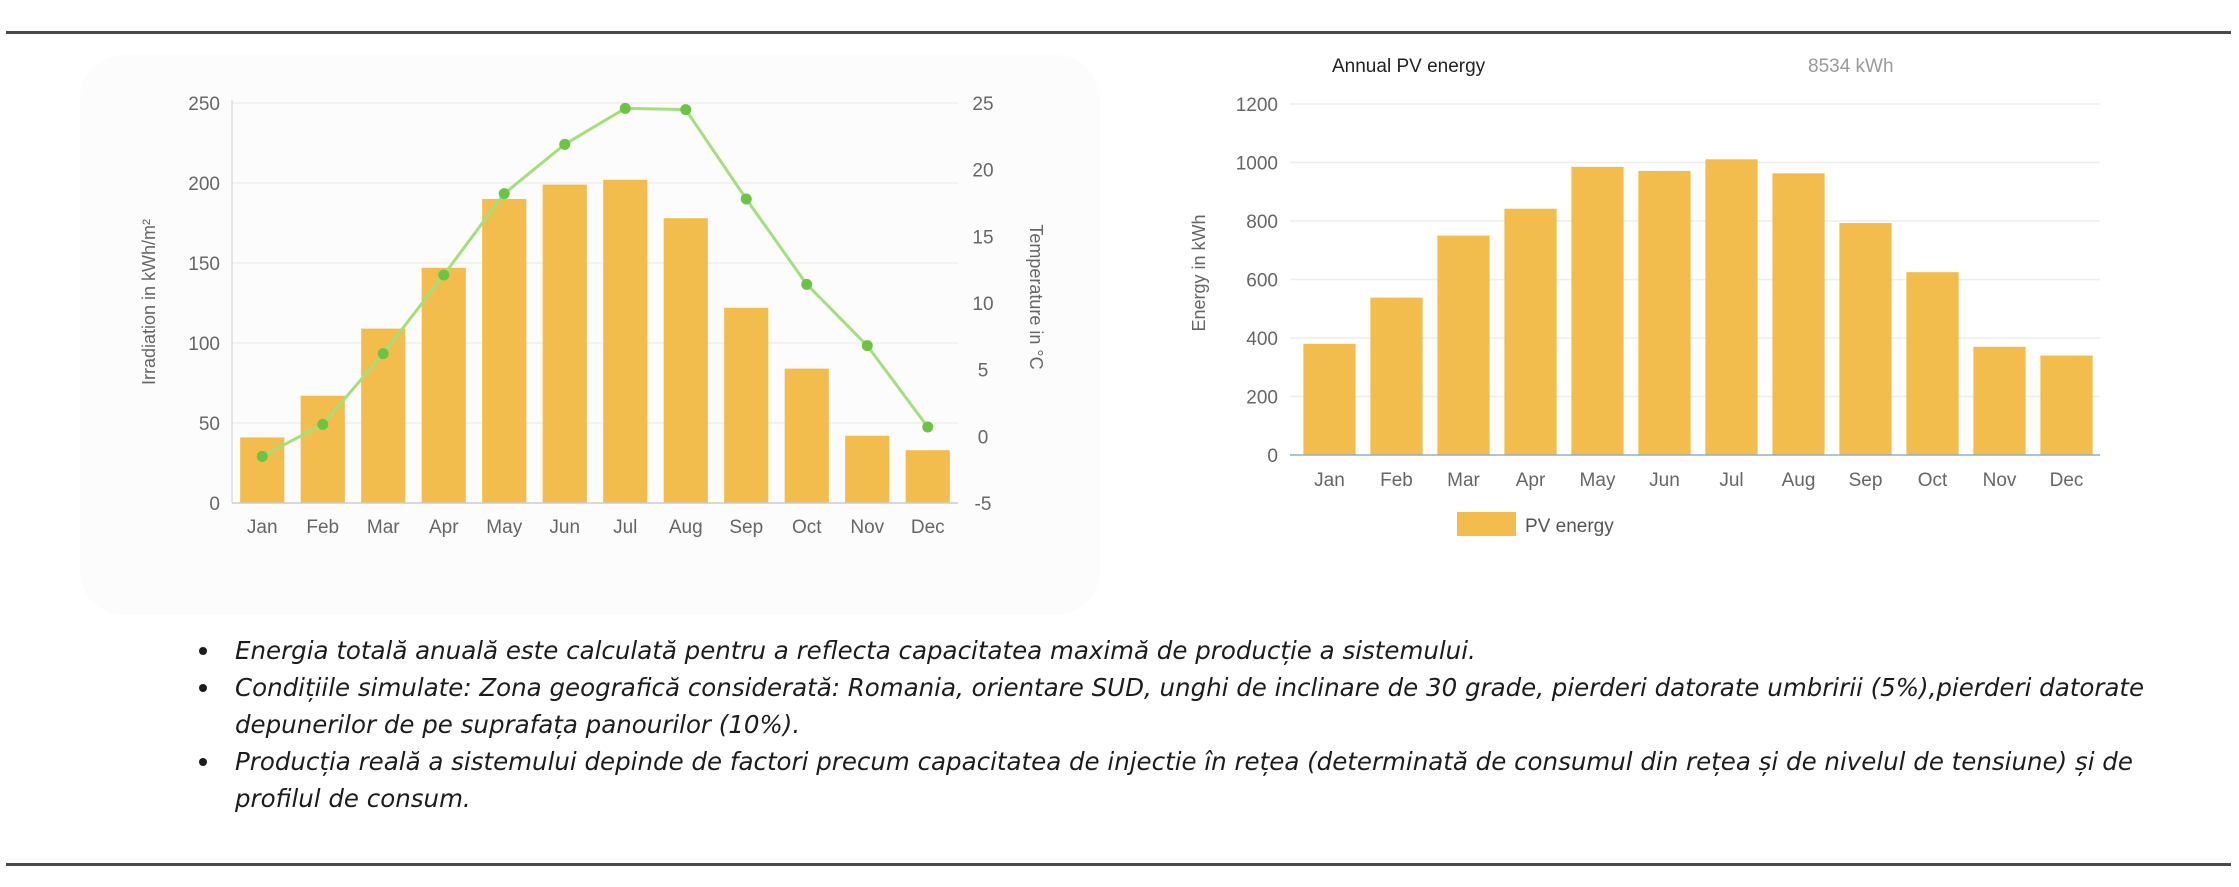  Describe the element at coordinates (1118, 864) in the screenshot. I see `bottom-divider` at that location.